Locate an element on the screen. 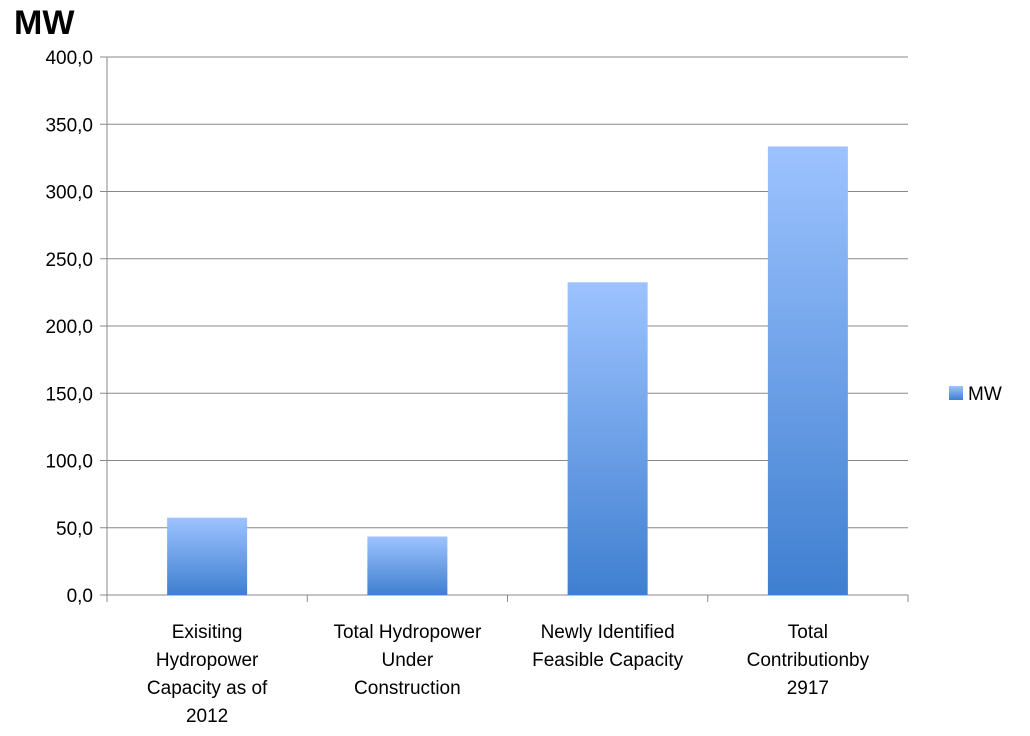  x-category-label: Total Contributionby 2917 is located at coordinates (808, 660).